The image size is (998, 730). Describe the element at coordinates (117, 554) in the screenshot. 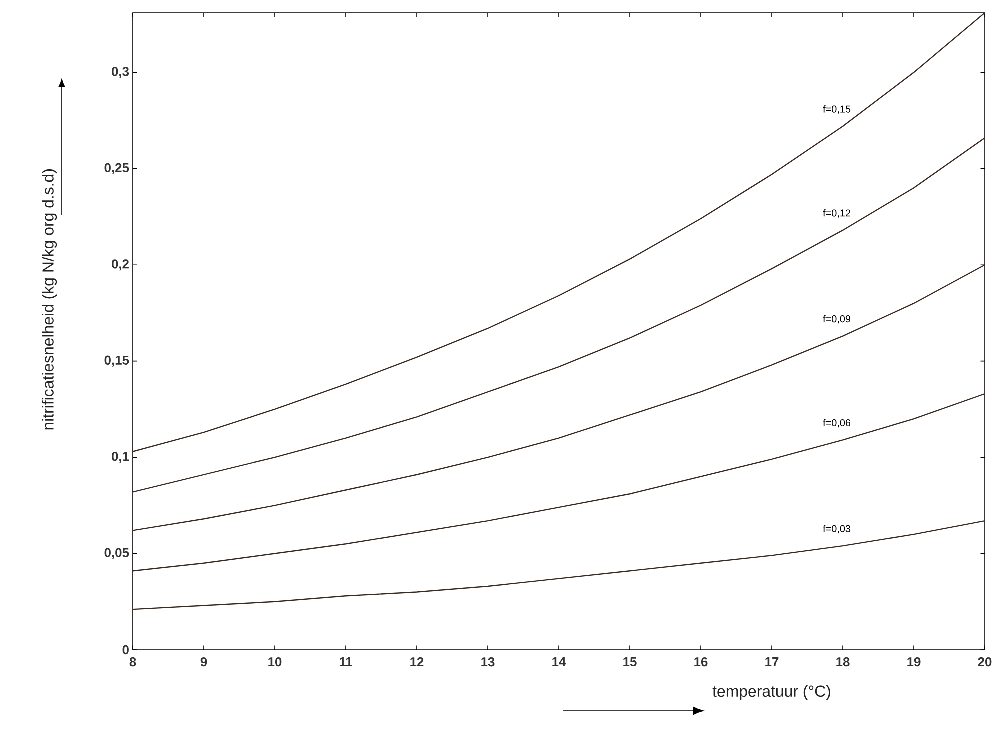

I see `y-tick-label: 0,05` at that location.